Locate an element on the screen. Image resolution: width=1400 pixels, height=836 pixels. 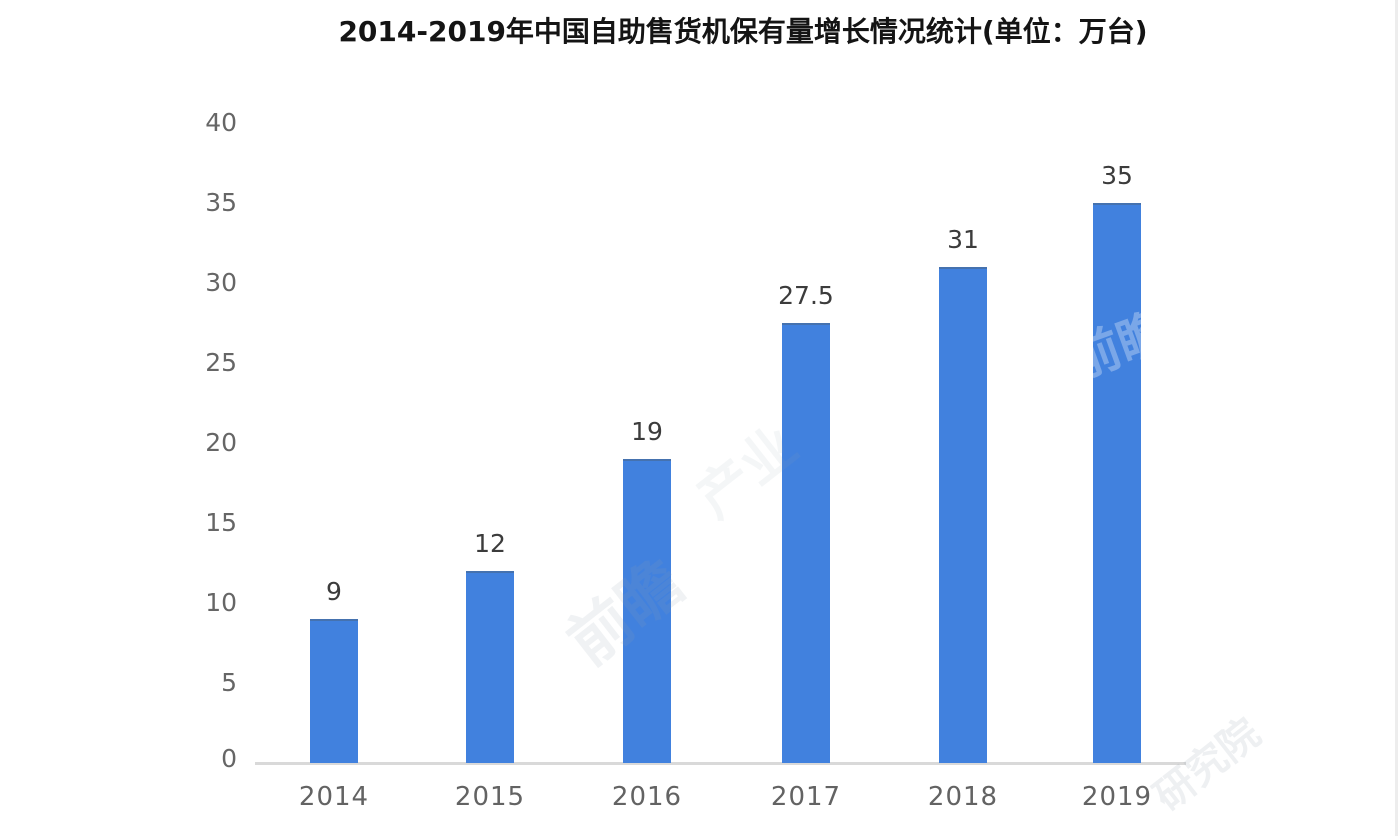
value-label-2016: 19 is located at coordinates (647, 431).